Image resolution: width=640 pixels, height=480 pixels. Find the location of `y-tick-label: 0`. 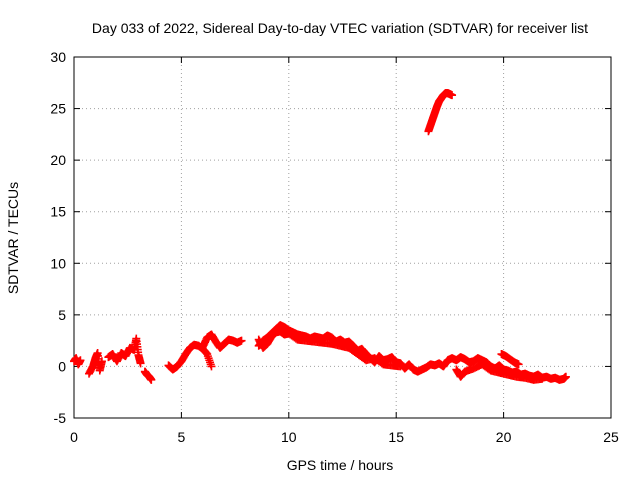

y-tick-label: 0 is located at coordinates (62, 366).